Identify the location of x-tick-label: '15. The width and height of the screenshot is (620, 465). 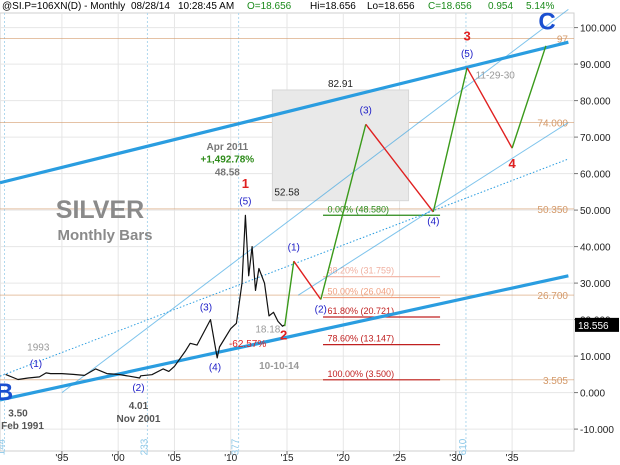
(286, 458).